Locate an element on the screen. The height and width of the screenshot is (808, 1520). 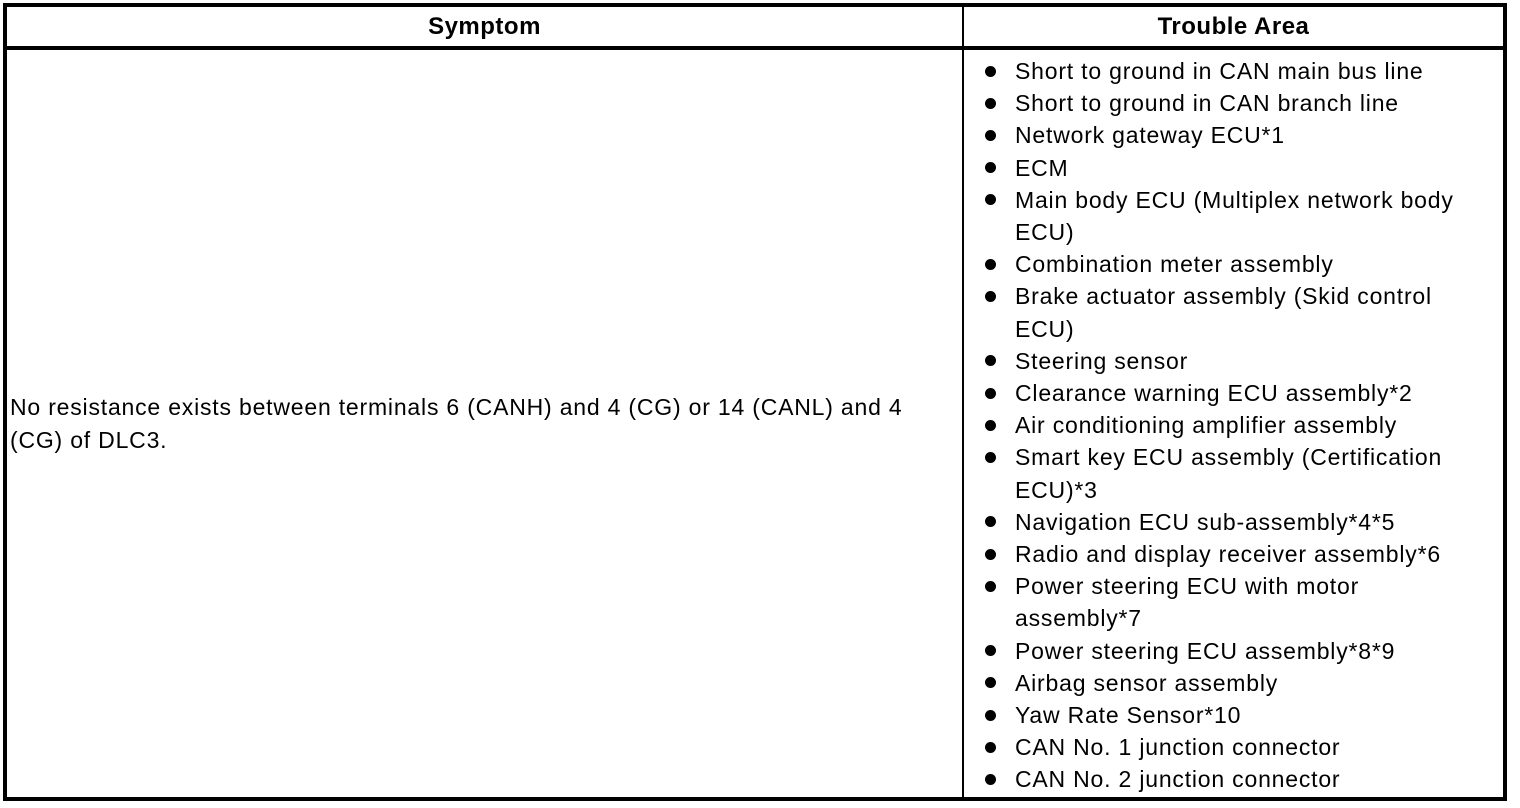
trouble-area-item: Airbag sensor assembly is located at coordinates (1227, 683).